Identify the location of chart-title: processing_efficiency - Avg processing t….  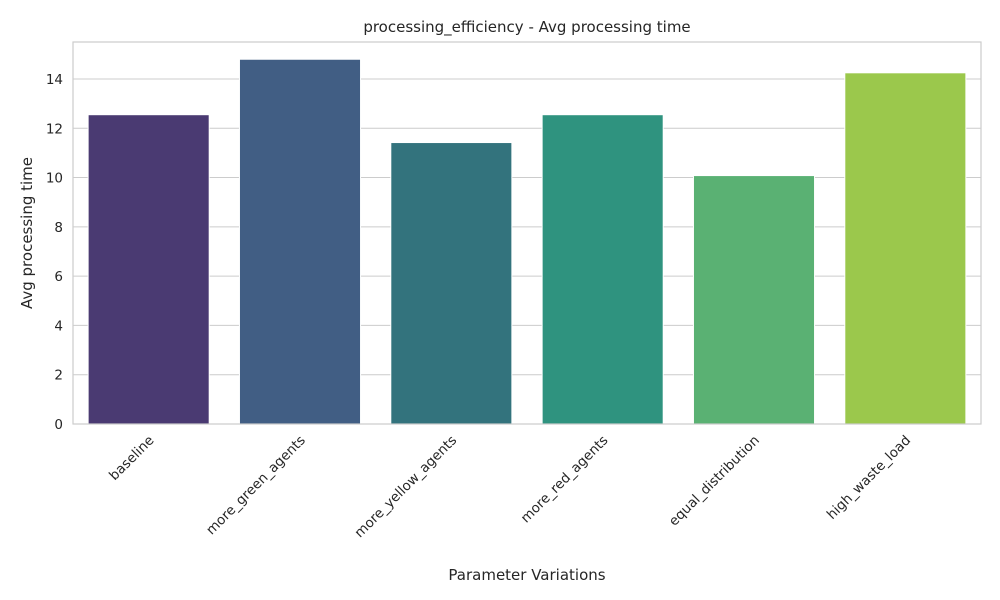
(526, 27).